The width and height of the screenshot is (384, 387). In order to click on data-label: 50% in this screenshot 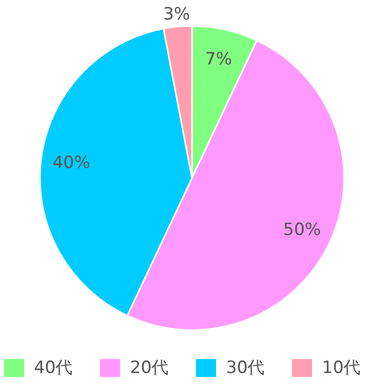, I will do `click(302, 230)`.